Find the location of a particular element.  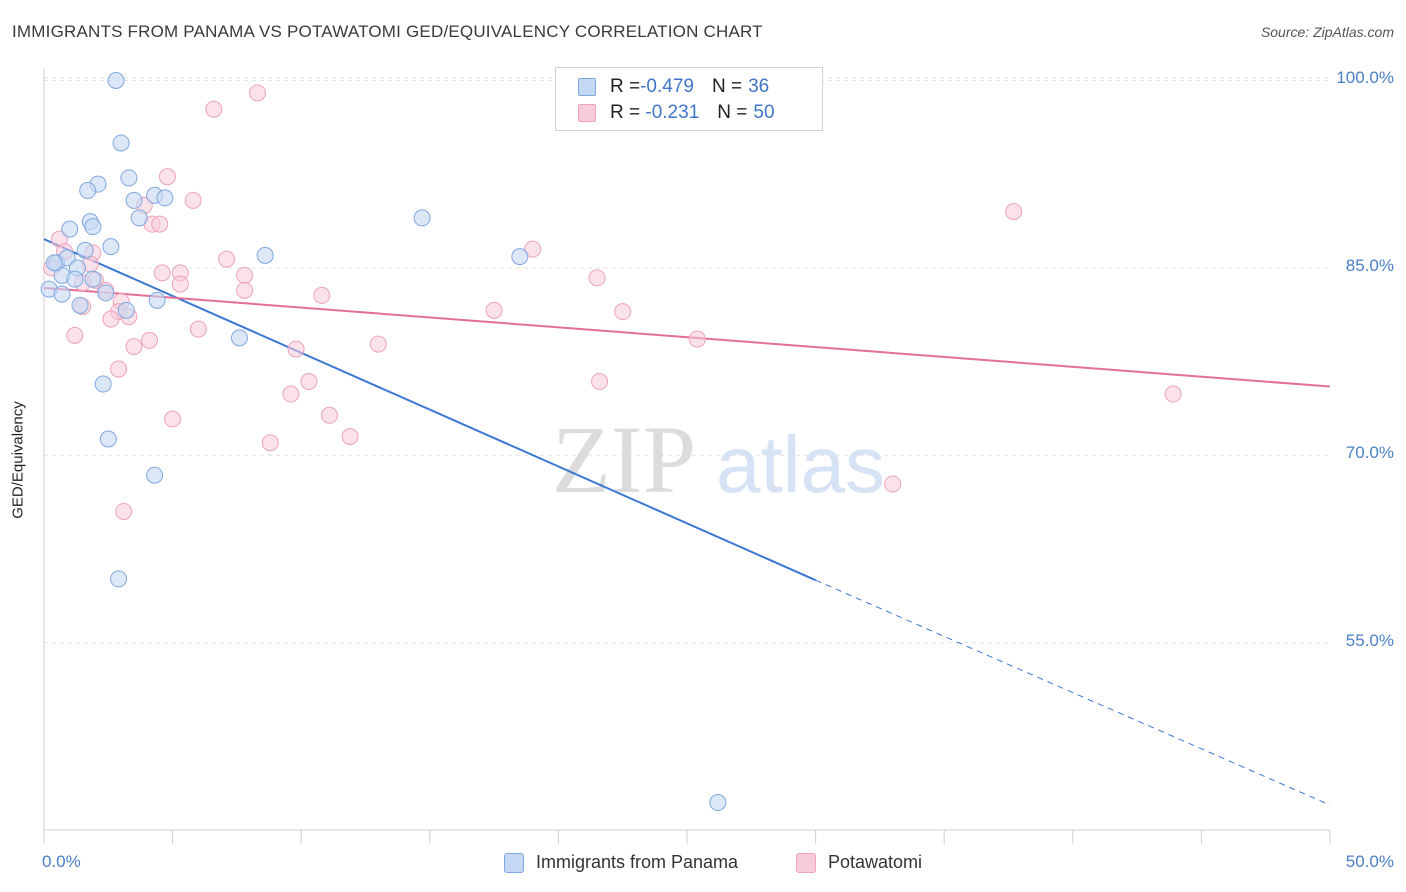

y-tick-label: 70.0% is located at coordinates (1369, 453).